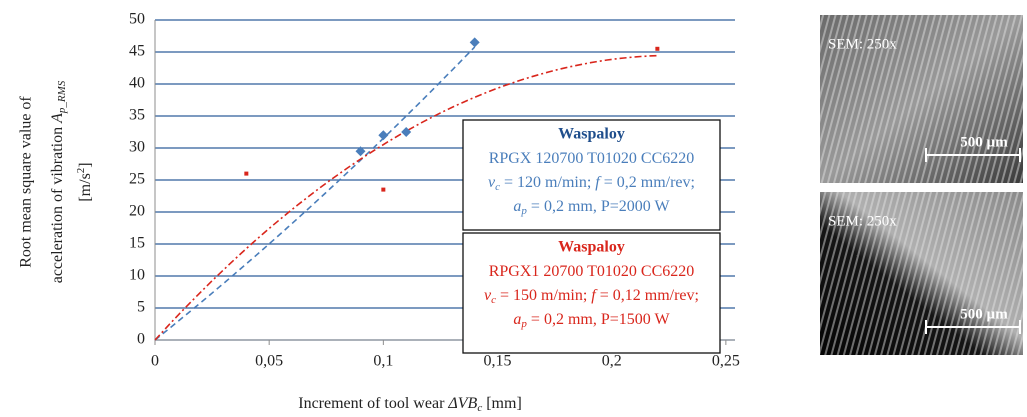 The height and width of the screenshot is (417, 1027). Describe the element at coordinates (543, 295) in the screenshot. I see `legend-text: = 150 m/min;` at that location.